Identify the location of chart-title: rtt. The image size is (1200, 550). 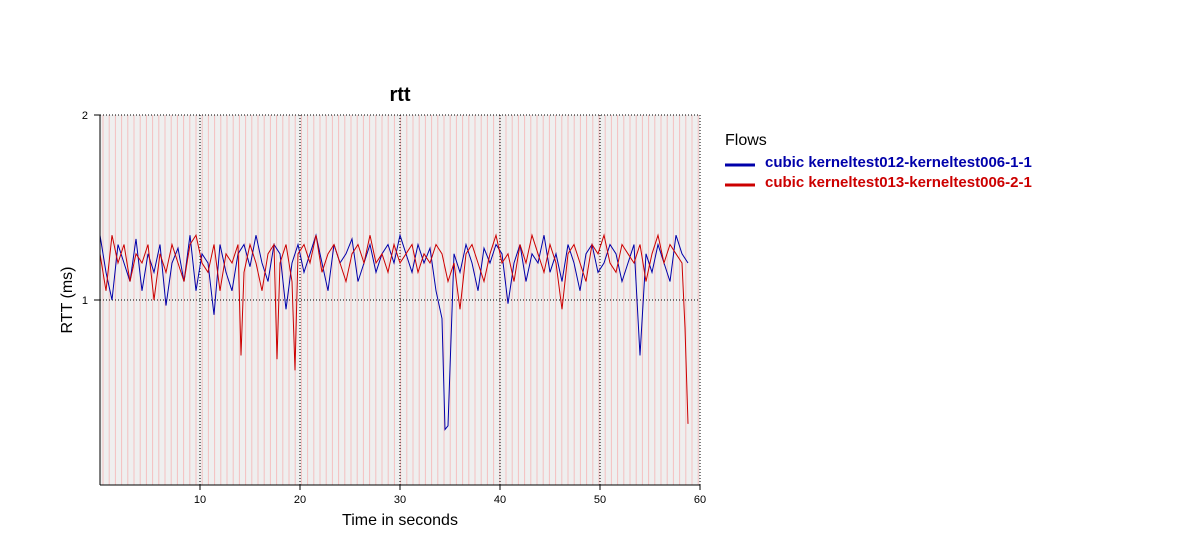
(399, 95).